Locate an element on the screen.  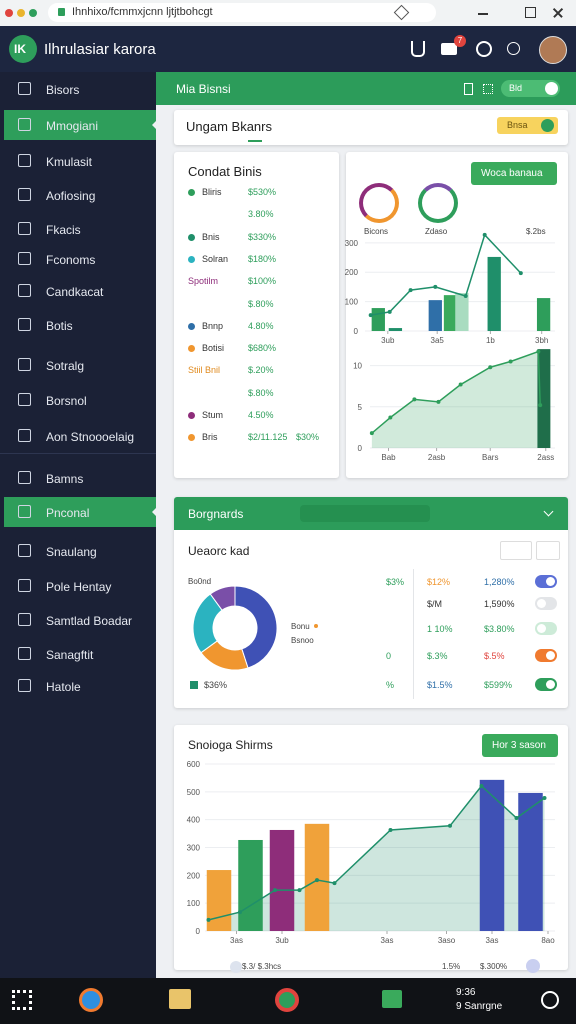
nav-label: Aofiosing is located at coordinates (71, 196).